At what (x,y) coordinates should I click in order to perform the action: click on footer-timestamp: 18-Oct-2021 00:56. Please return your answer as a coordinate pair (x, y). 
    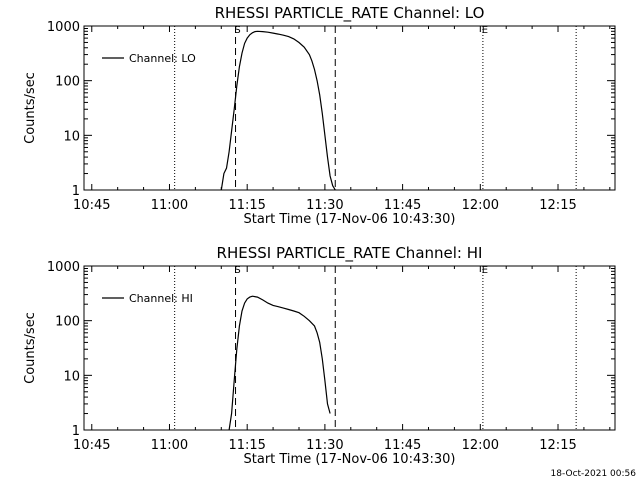
    Looking at the image, I should click on (594, 474).